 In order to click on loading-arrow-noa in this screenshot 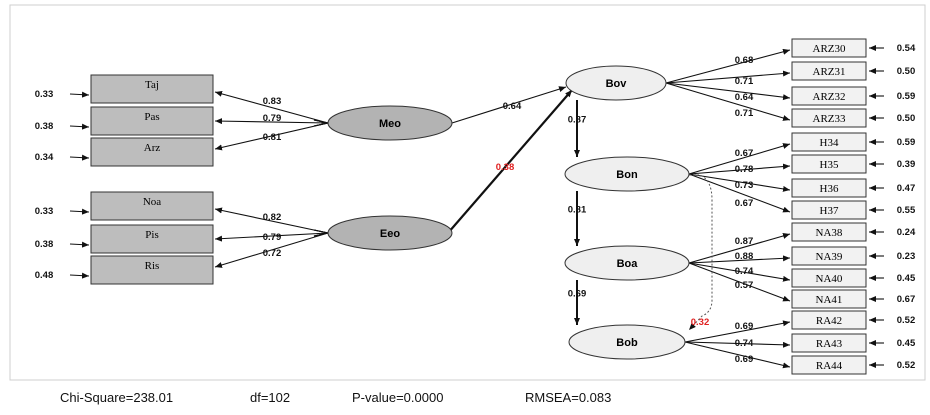, I will do `click(271, 220)`.